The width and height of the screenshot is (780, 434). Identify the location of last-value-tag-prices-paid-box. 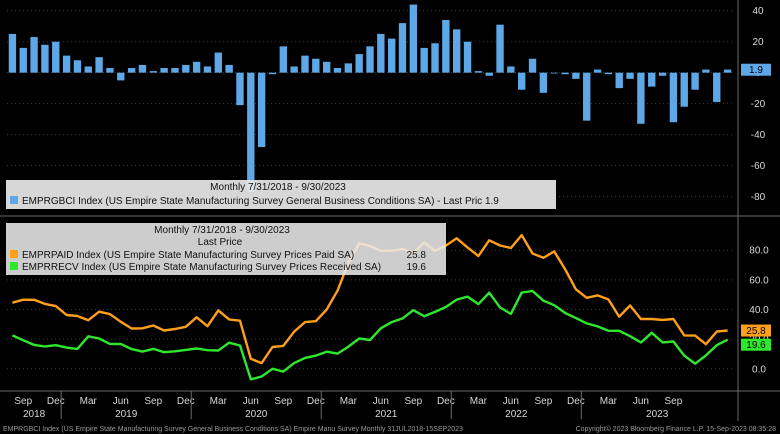
(756, 330).